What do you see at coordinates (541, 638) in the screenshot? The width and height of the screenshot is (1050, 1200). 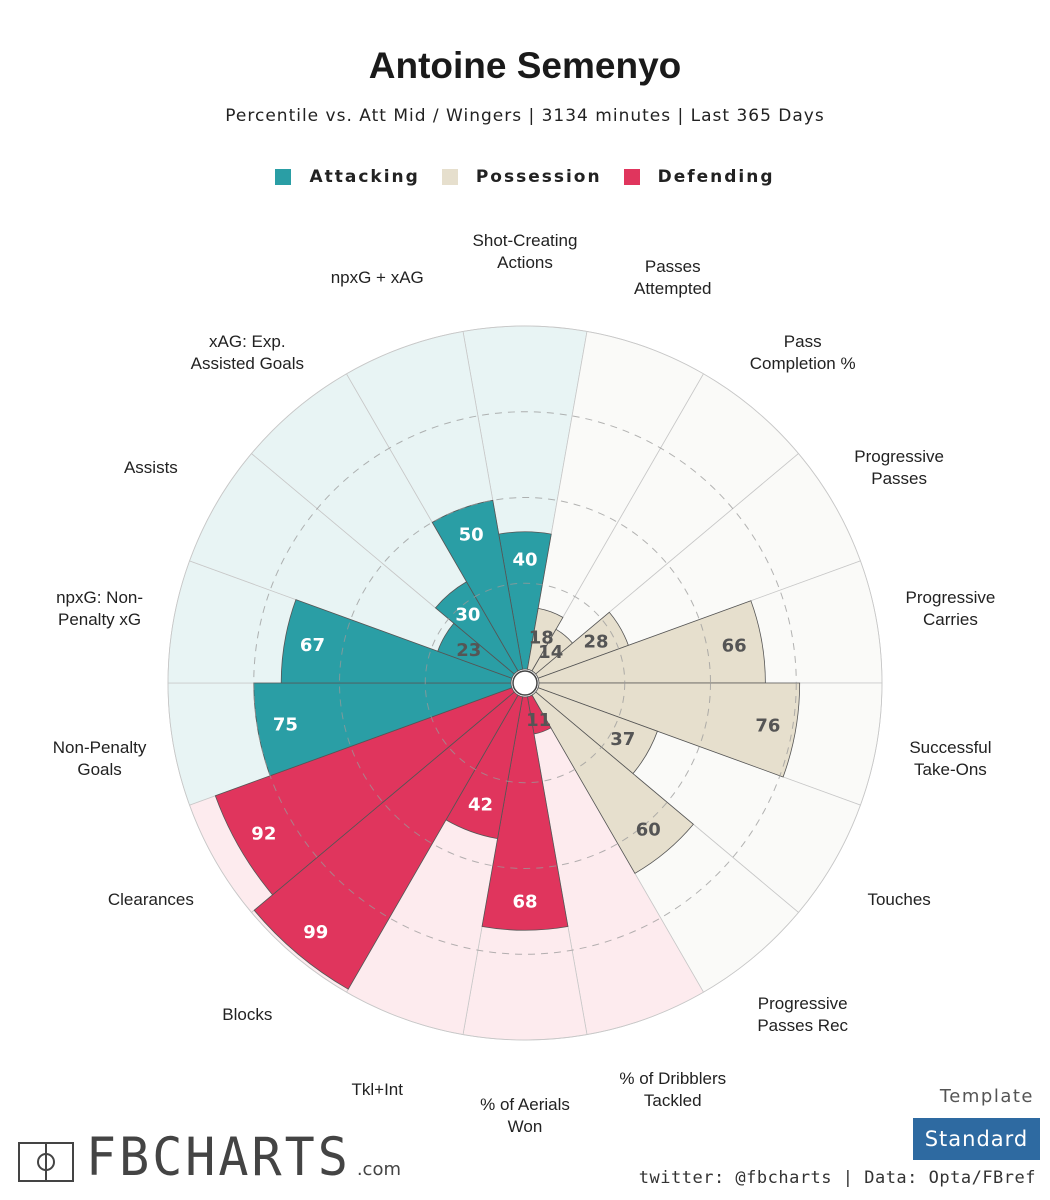 I see `value-label-passes-attempted: 18` at bounding box center [541, 638].